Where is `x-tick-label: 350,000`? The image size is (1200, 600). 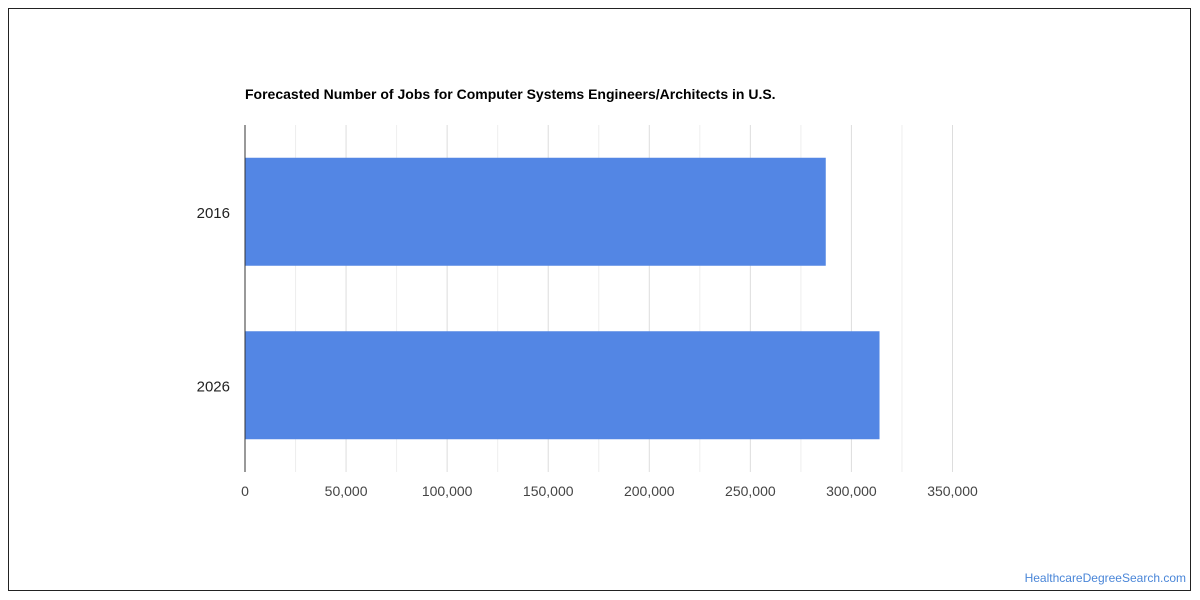 x-tick-label: 350,000 is located at coordinates (952, 491).